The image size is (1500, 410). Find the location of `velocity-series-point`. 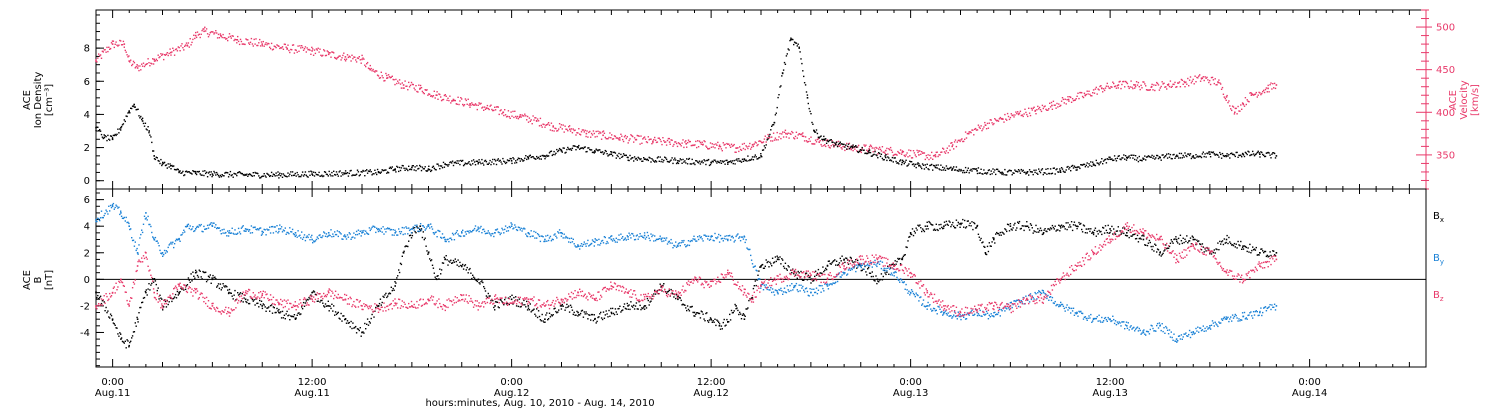

velocity-series-point is located at coordinates (1052, 105).